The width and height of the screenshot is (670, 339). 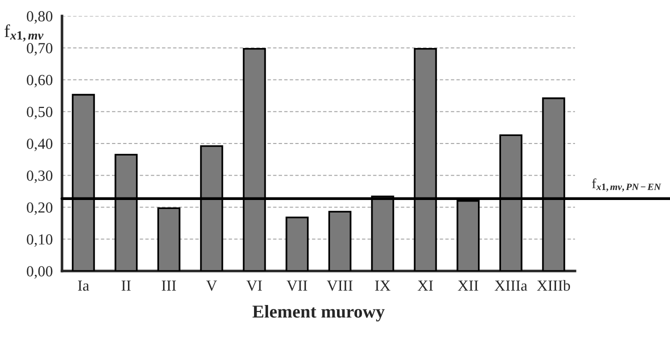 I want to click on y-tick-label: 0,30, so click(x=39, y=177).